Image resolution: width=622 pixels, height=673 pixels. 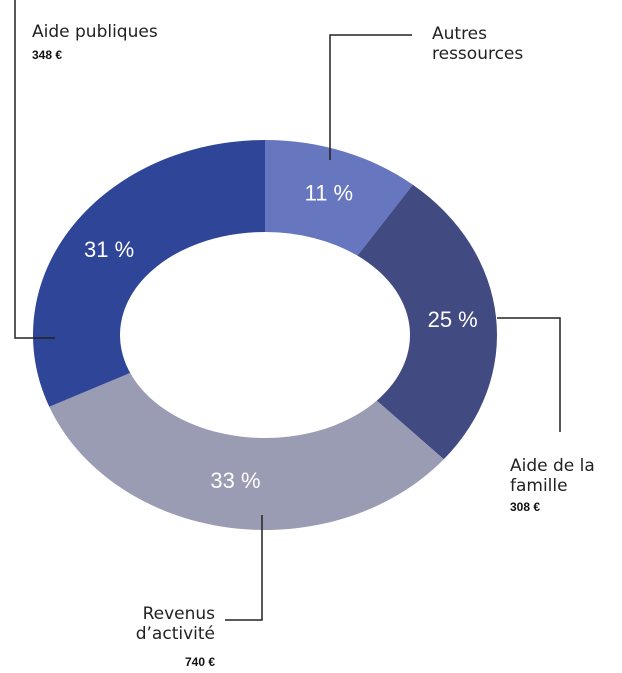 What do you see at coordinates (109, 249) in the screenshot?
I see `percent-label: 31 %` at bounding box center [109, 249].